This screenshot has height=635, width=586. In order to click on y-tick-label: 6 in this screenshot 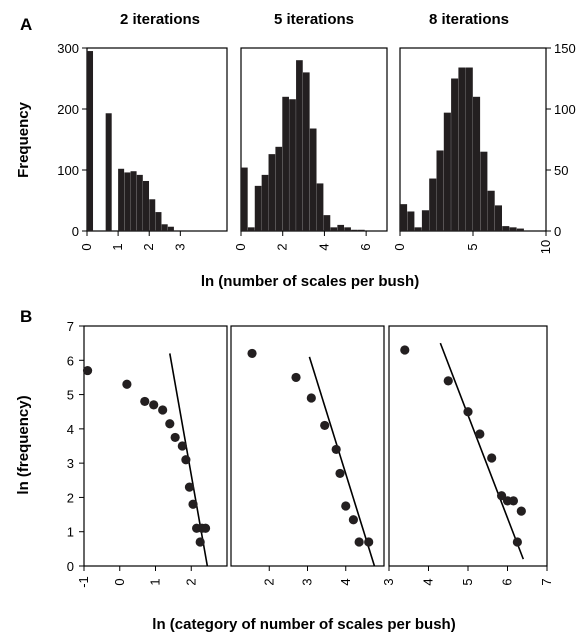, I will do `click(70, 360)`.